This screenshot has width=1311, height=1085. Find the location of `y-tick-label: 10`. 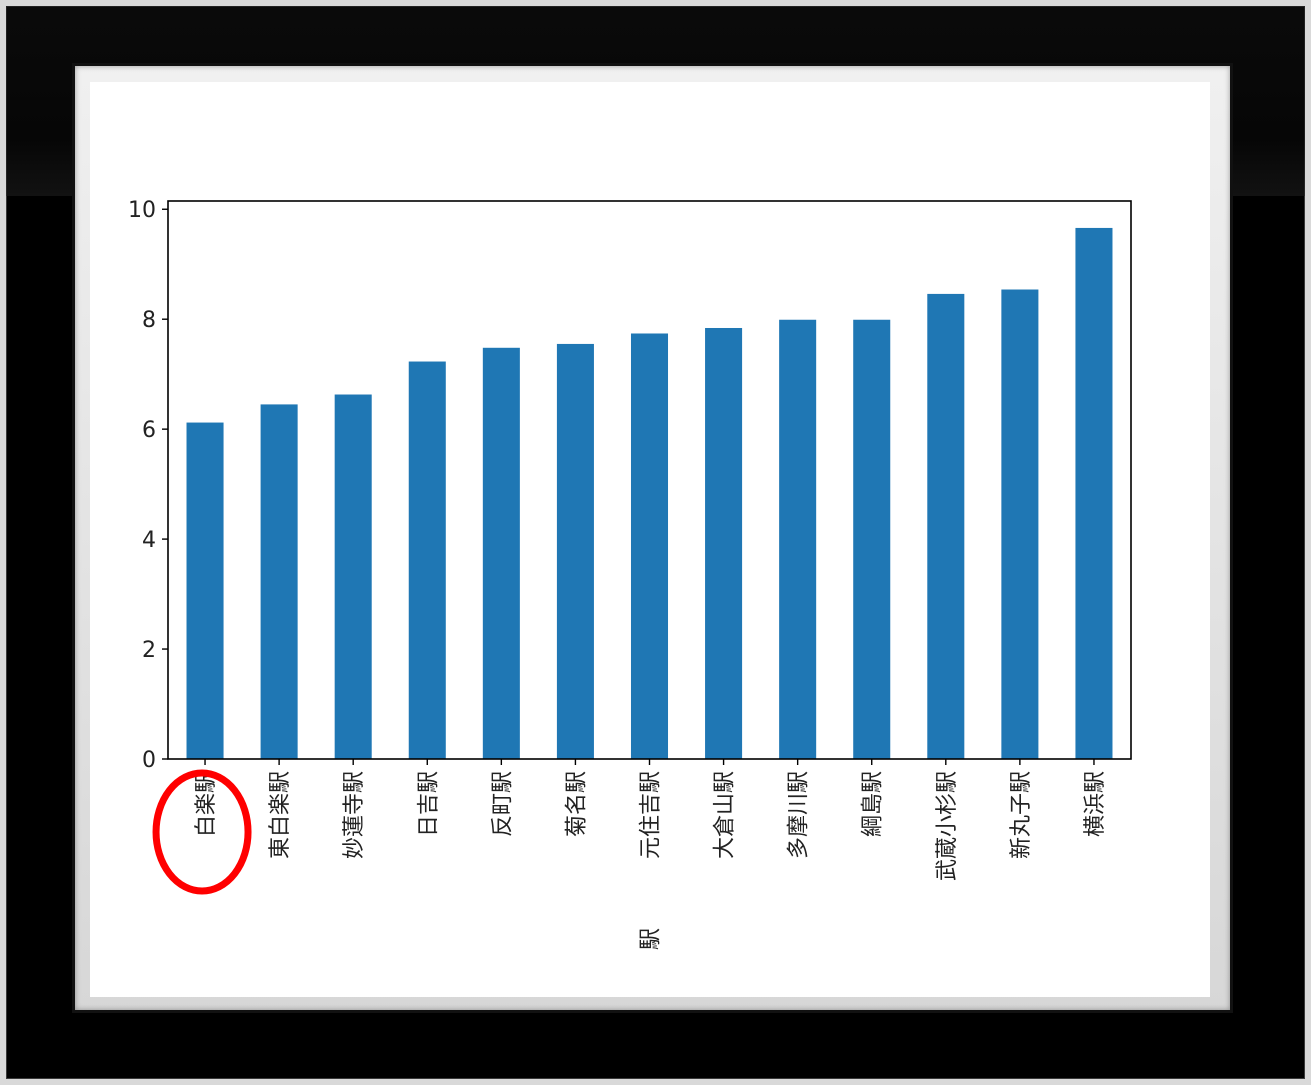

y-tick-label: 10 is located at coordinates (142, 210).